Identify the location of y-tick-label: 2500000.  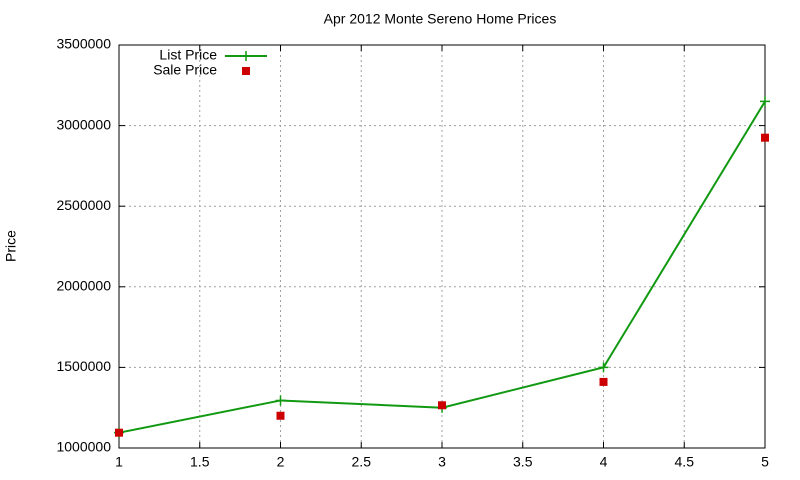
(83, 205).